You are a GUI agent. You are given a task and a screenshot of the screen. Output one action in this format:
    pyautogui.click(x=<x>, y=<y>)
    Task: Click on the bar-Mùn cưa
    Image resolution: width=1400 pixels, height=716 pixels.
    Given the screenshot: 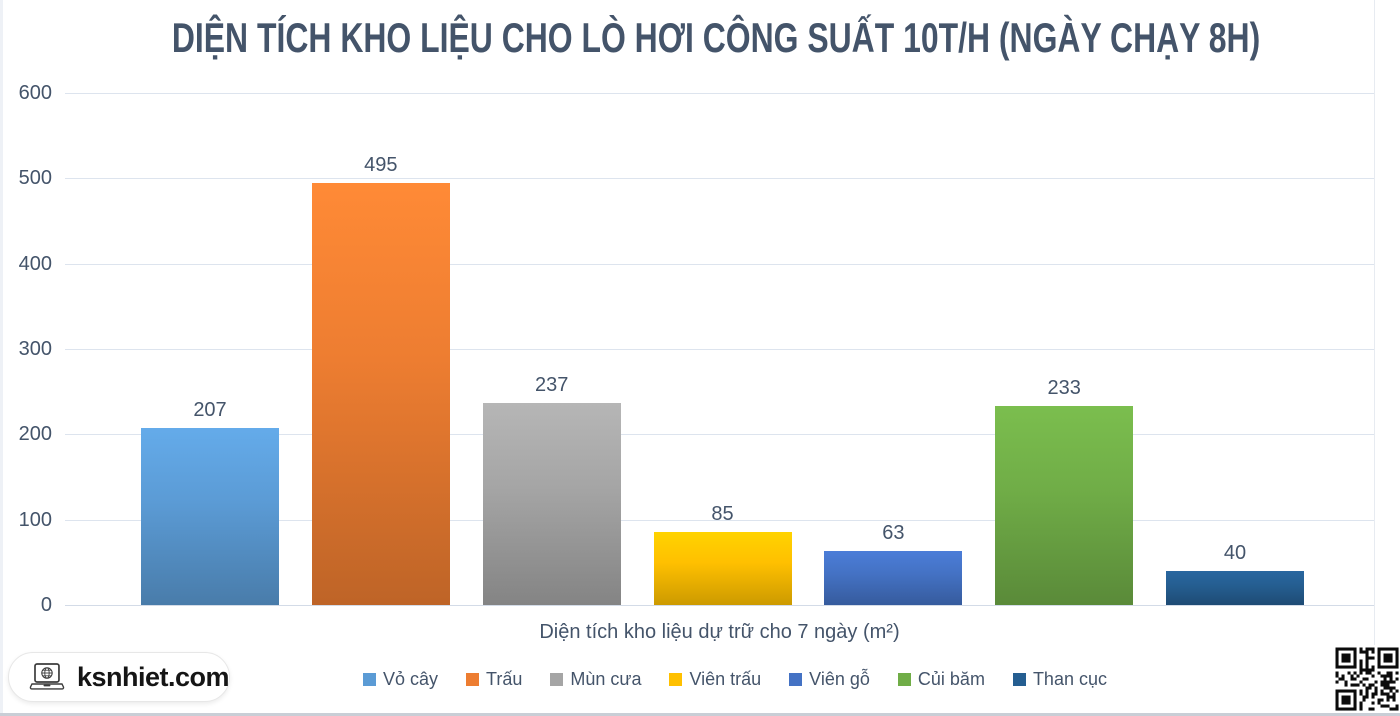 What is the action you would take?
    pyautogui.click(x=551, y=503)
    